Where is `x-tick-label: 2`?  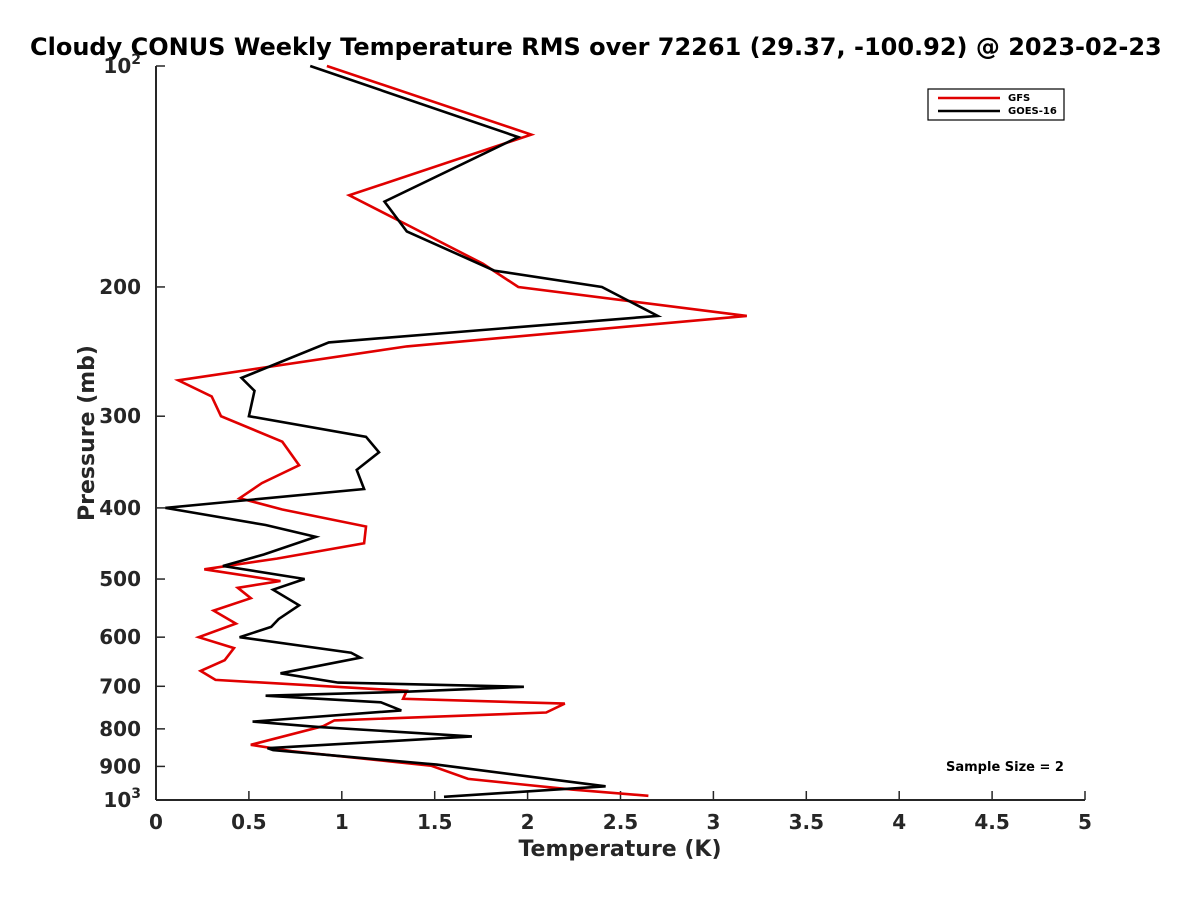 x-tick-label: 2 is located at coordinates (528, 822).